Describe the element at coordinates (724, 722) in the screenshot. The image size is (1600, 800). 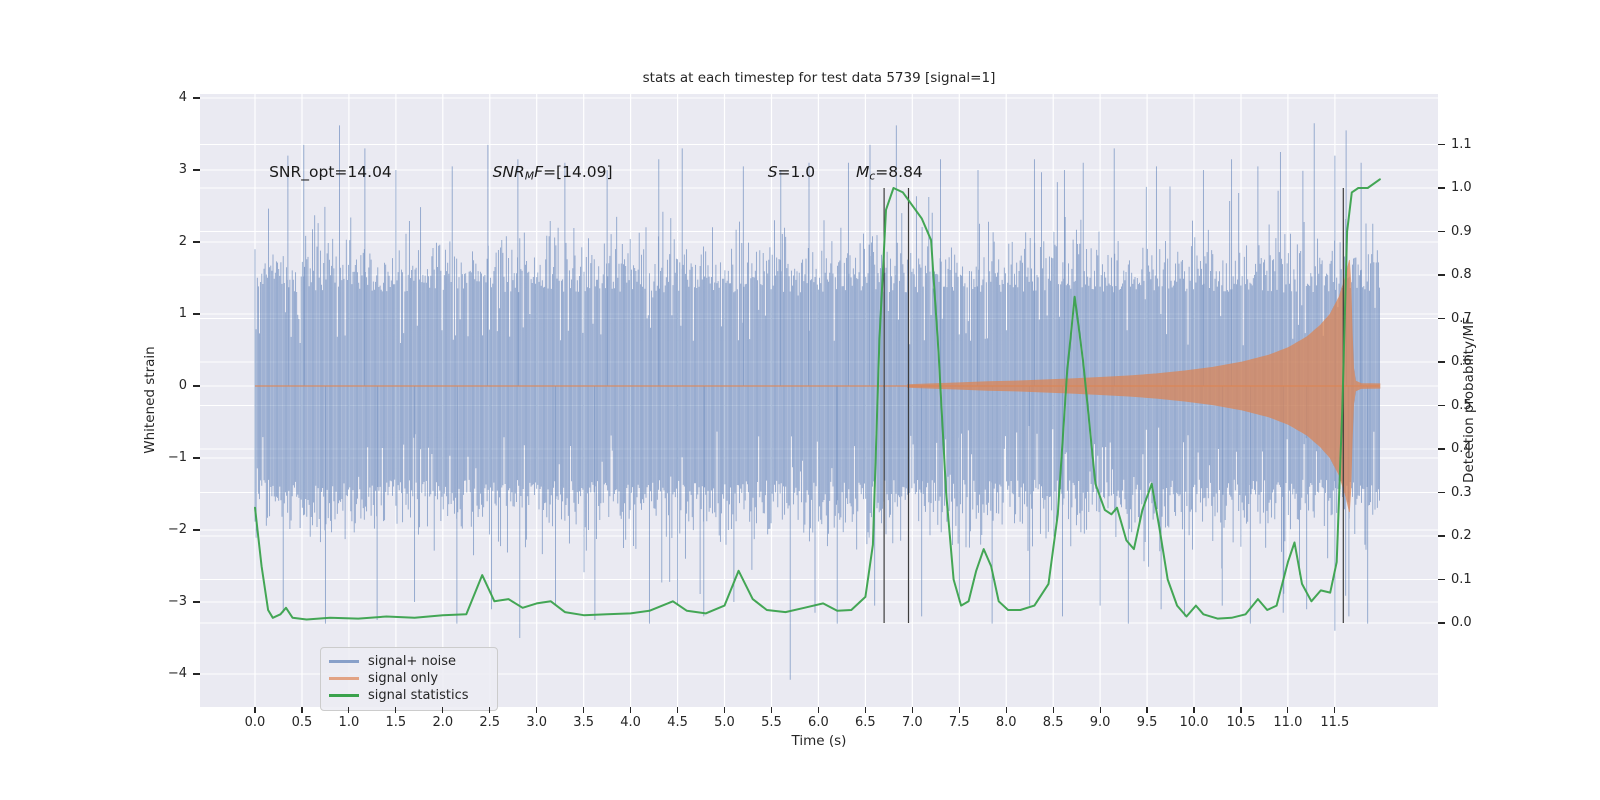
I see `x-tick-label: 5.0` at that location.